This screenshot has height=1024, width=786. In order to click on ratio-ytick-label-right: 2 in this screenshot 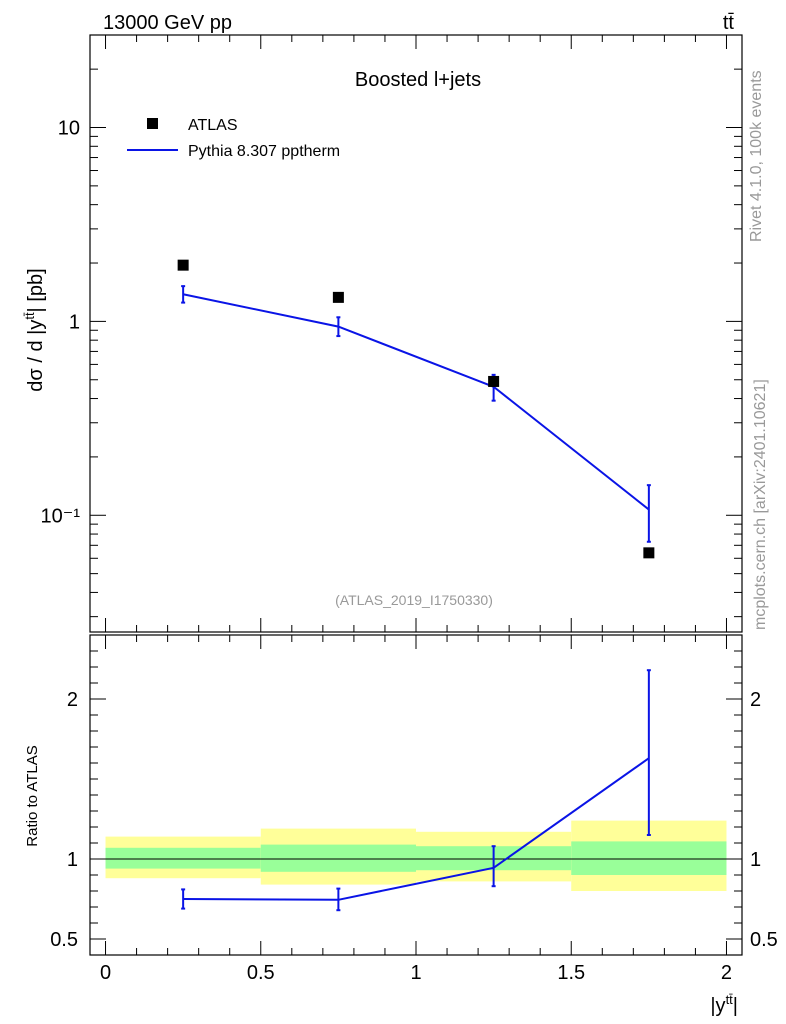, I will do `click(755, 700)`.